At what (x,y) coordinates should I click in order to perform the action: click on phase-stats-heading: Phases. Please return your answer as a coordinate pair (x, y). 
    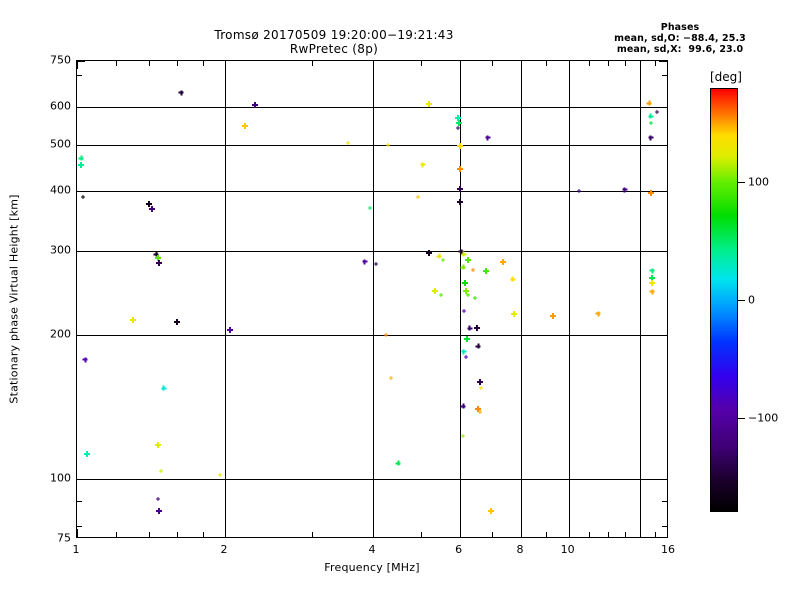
    Looking at the image, I should click on (680, 27).